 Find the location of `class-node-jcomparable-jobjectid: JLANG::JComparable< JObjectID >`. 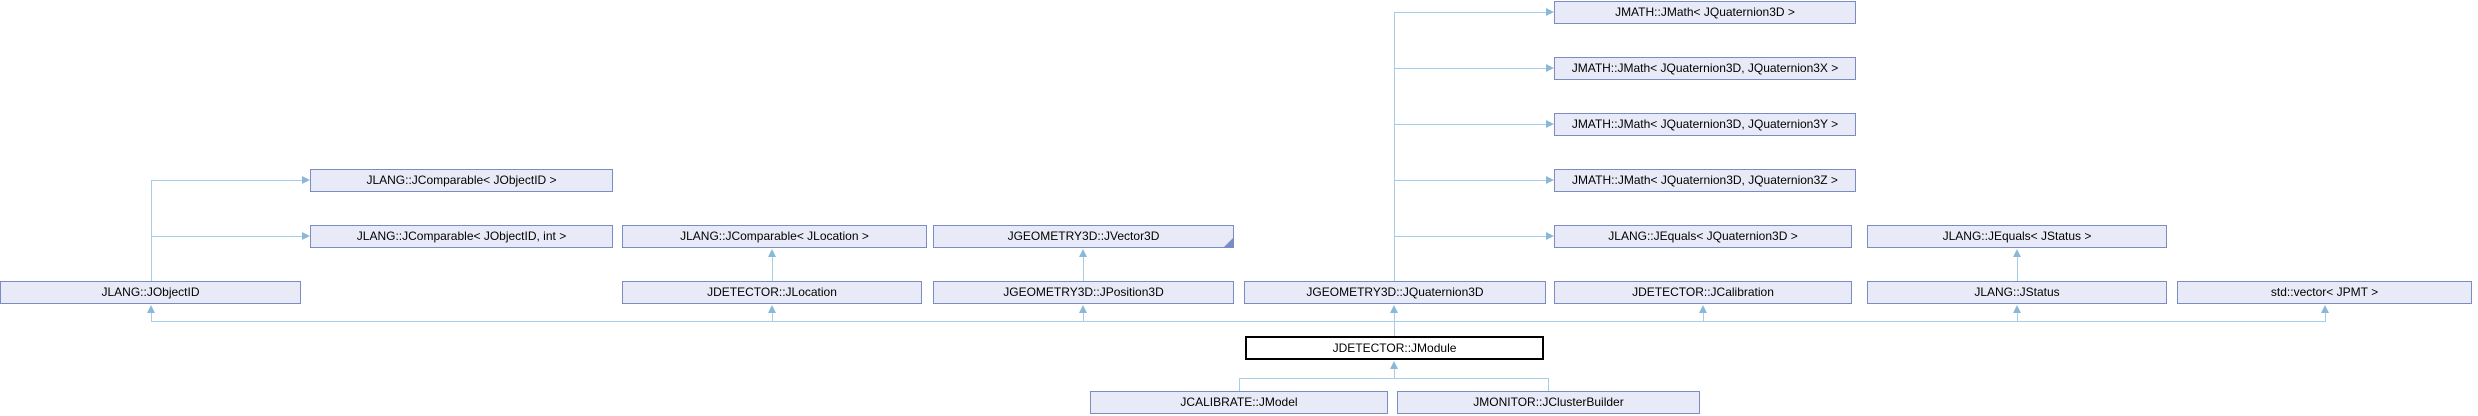

class-node-jcomparable-jobjectid: JLANG::JComparable< JObjectID > is located at coordinates (461, 180).